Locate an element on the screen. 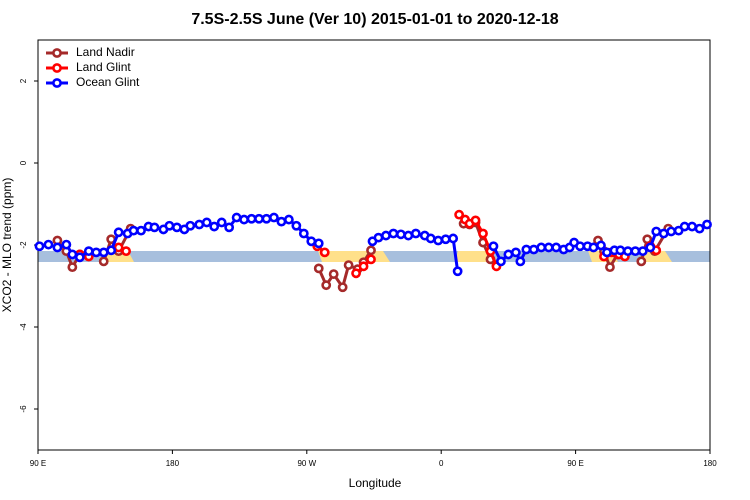 This screenshot has width=750, height=500. x-axis-label: Longitude is located at coordinates (375, 483).